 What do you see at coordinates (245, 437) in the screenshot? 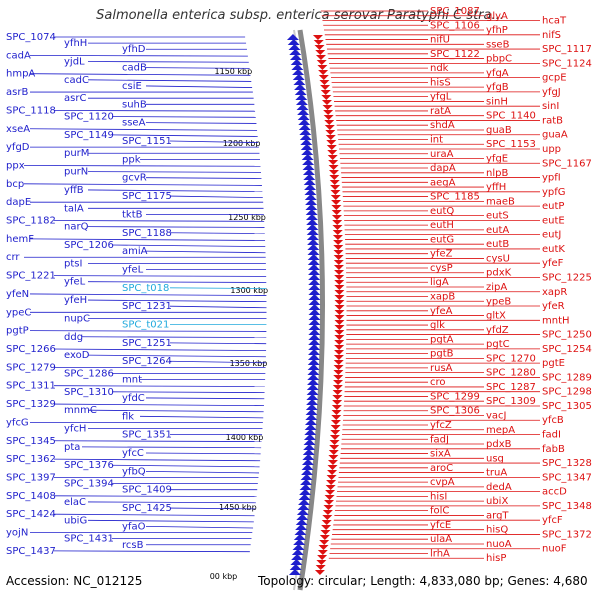
I see `kbp-tick-label: 1400 kbp` at bounding box center [245, 437].